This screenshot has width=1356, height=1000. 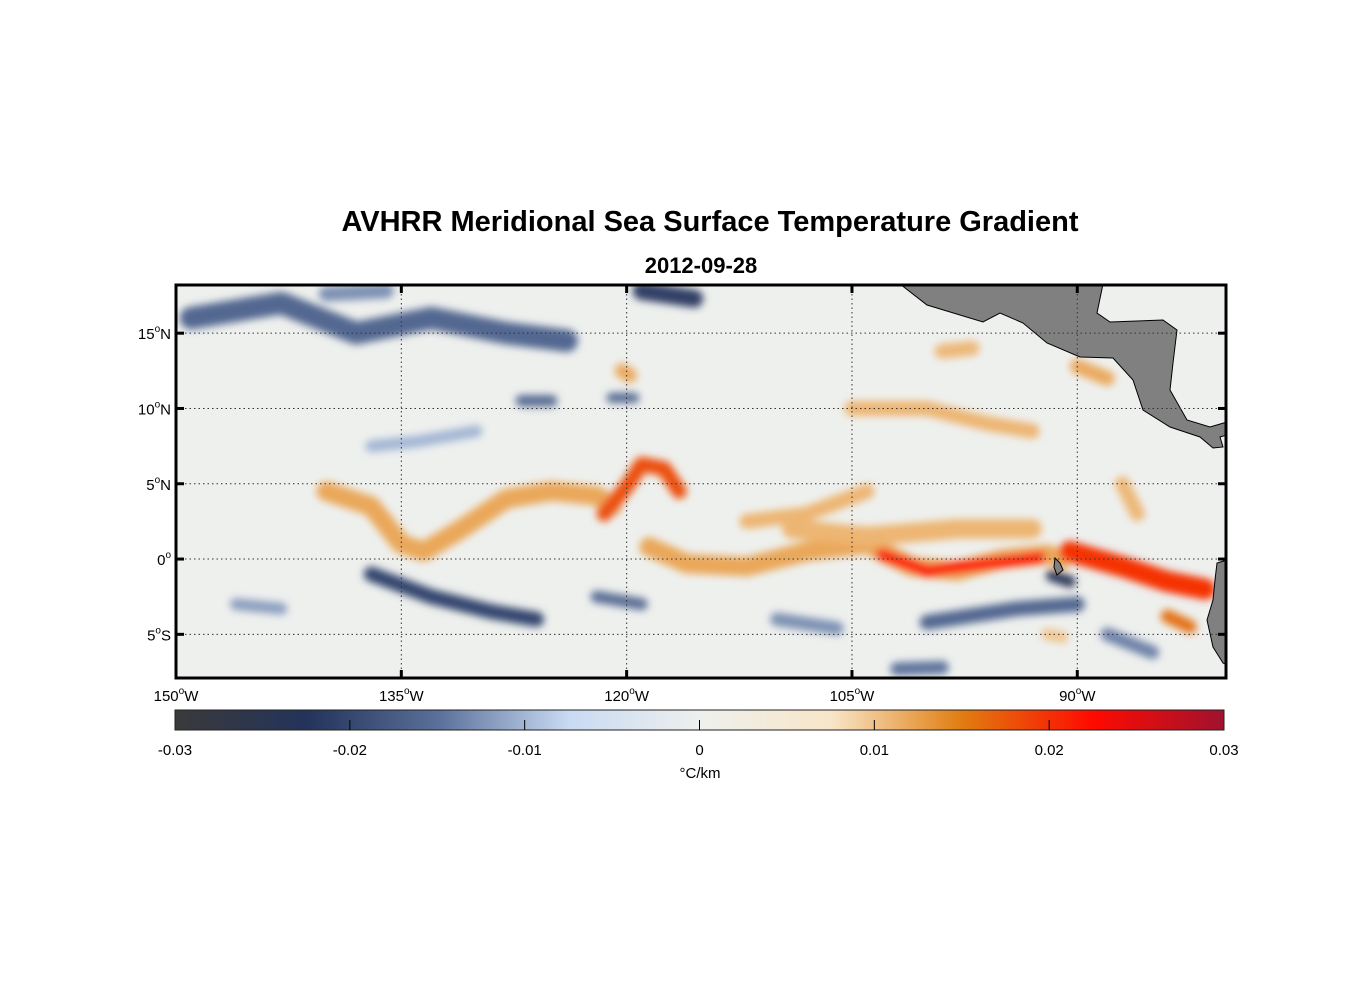 What do you see at coordinates (402, 695) in the screenshot?
I see `x-tick-label: 135oW` at bounding box center [402, 695].